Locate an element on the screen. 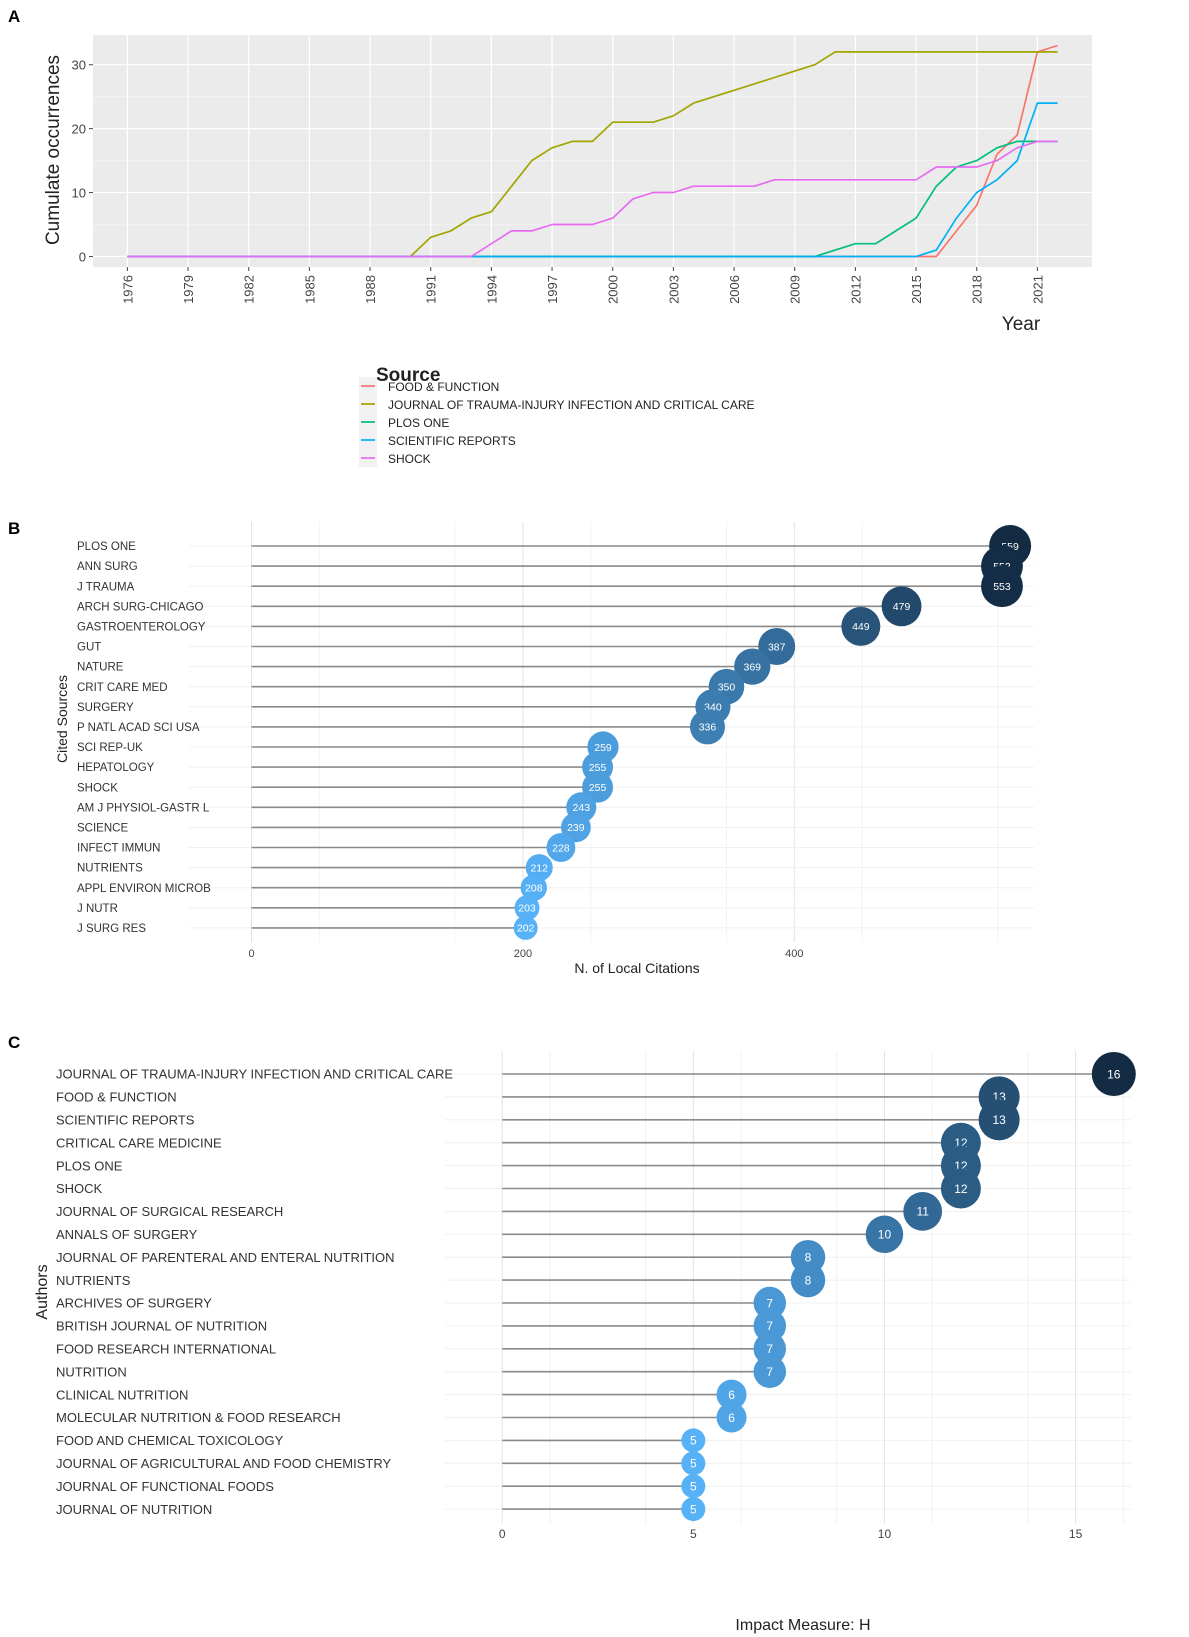 This screenshot has height=1637, width=1189. panel-b-x-axis-label: N. of Local Citations is located at coordinates (636, 968).